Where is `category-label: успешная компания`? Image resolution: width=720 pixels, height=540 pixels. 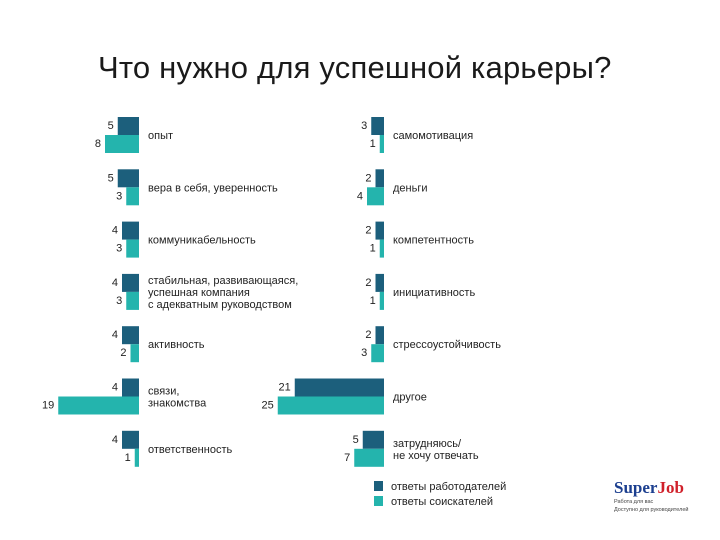 category-label: успешная компания is located at coordinates (199, 293).